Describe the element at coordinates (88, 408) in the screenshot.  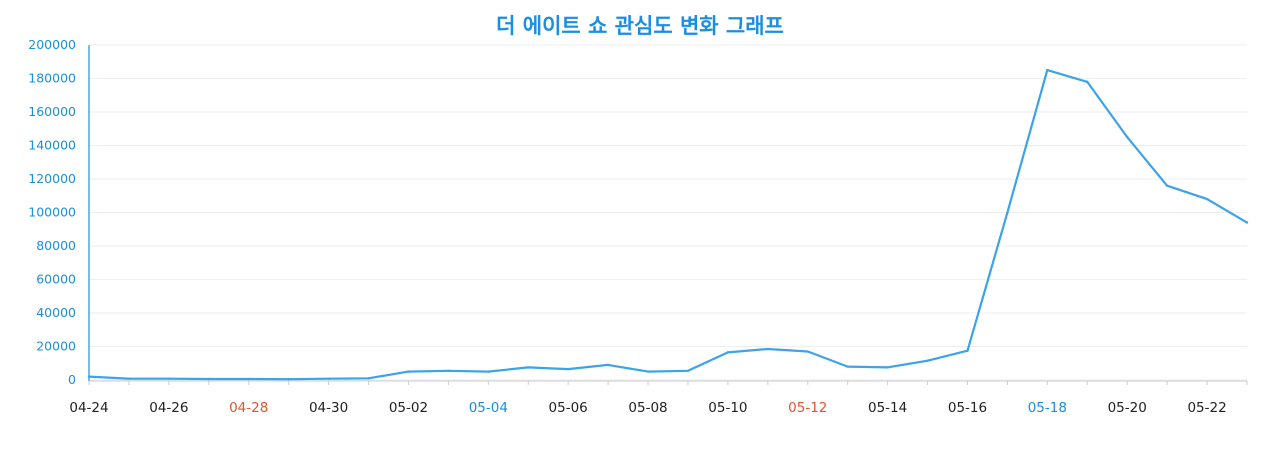
I see `x-tick-label: 04-24` at that location.